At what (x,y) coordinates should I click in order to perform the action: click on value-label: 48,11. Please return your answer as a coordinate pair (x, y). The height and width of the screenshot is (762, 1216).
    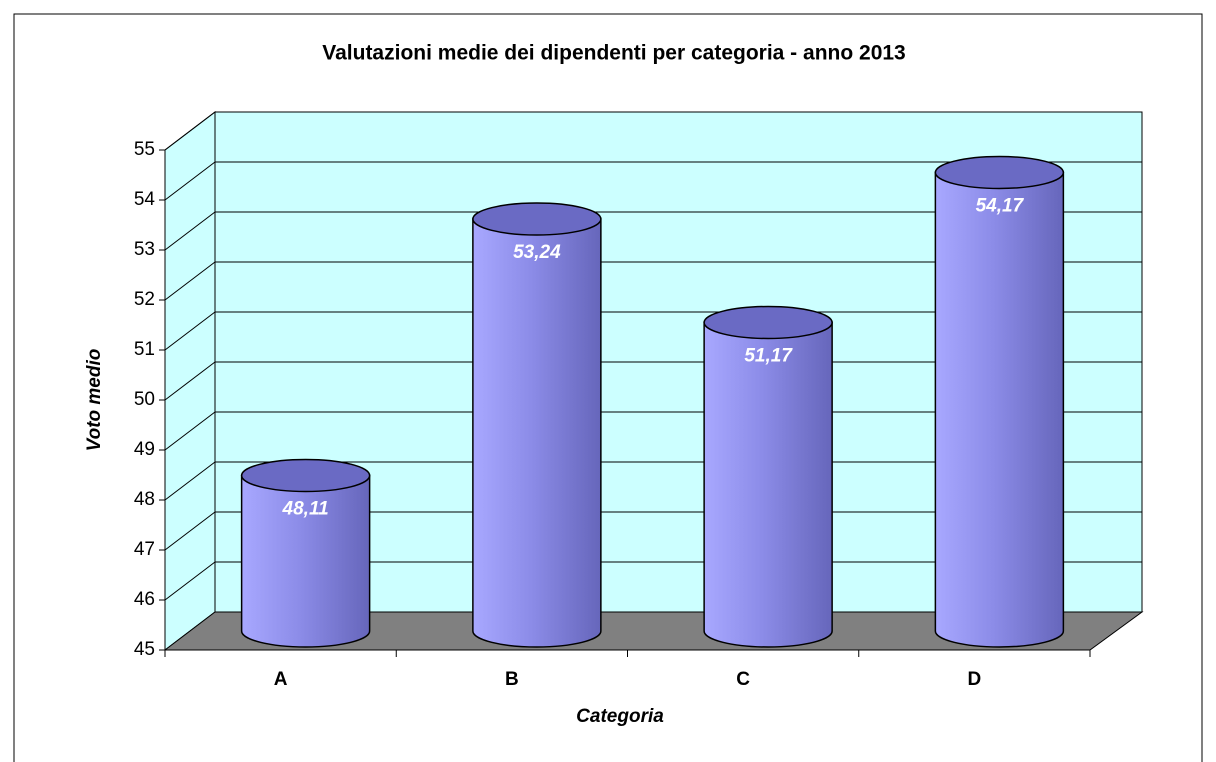
    Looking at the image, I should click on (305, 509).